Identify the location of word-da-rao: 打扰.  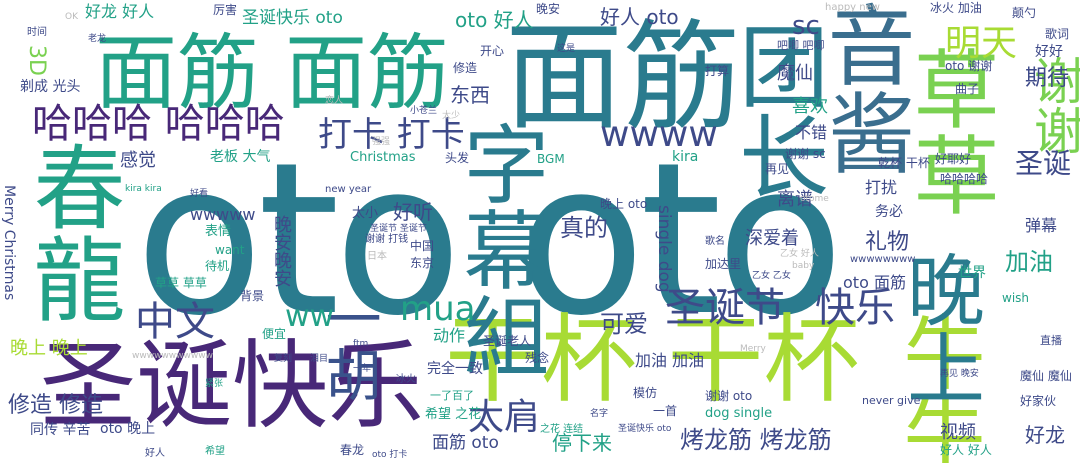
(881, 187).